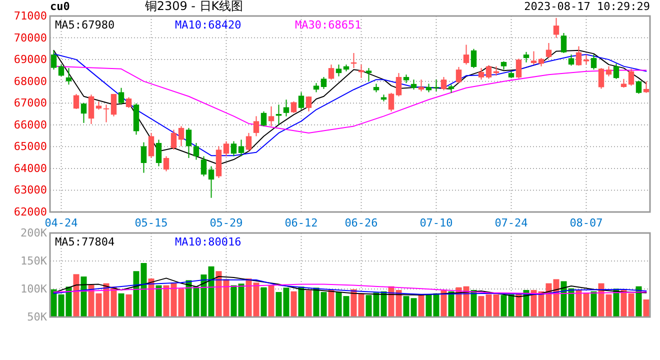 The width and height of the screenshot is (660, 360). I want to click on y-tick-label: 68000, so click(30, 81).